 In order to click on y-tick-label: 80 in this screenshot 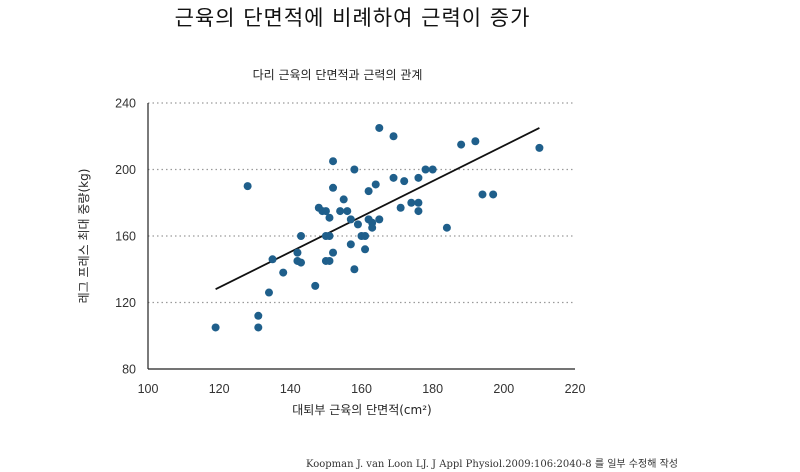, I will do `click(129, 370)`.